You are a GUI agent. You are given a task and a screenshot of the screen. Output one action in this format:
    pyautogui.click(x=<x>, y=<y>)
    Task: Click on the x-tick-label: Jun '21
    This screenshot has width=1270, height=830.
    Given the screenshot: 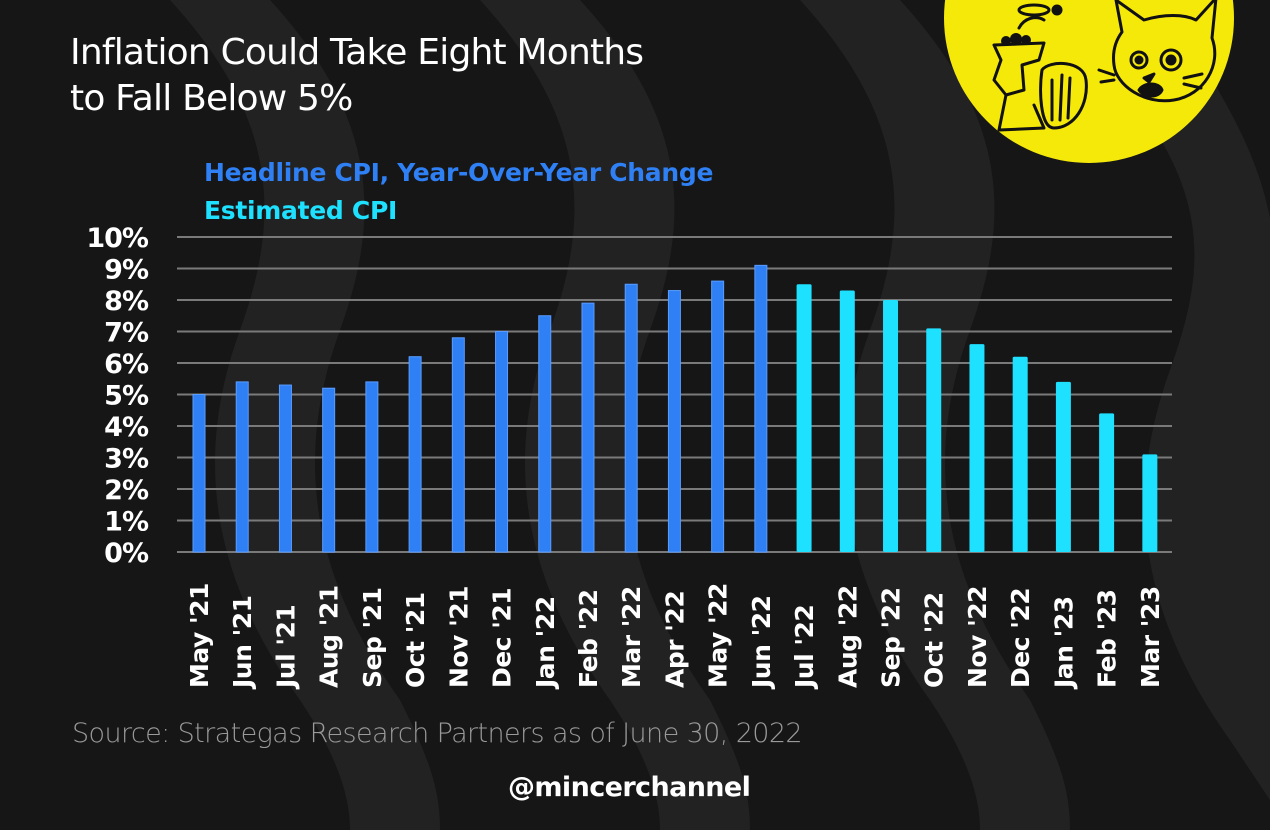 What is the action you would take?
    pyautogui.click(x=242, y=642)
    